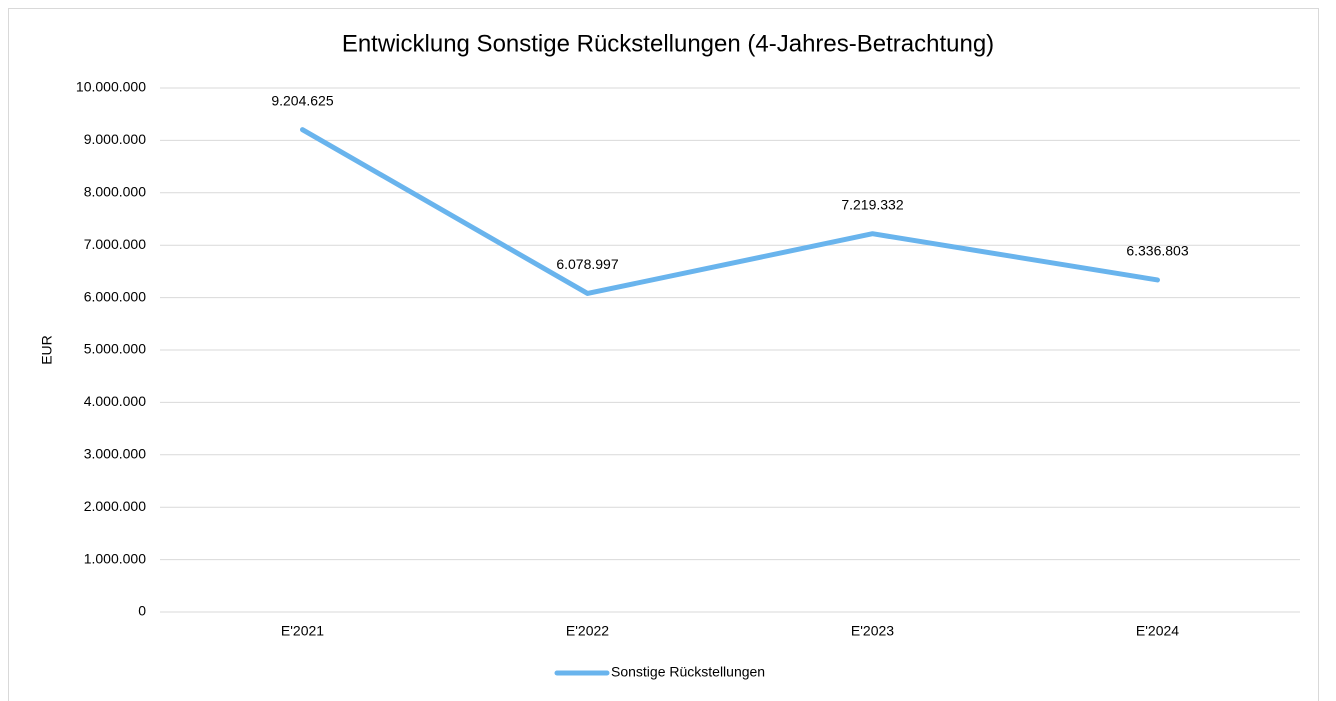 The height and width of the screenshot is (701, 1336). What do you see at coordinates (688, 672) in the screenshot?
I see `legend-label: Sonstige Rückstellungen` at bounding box center [688, 672].